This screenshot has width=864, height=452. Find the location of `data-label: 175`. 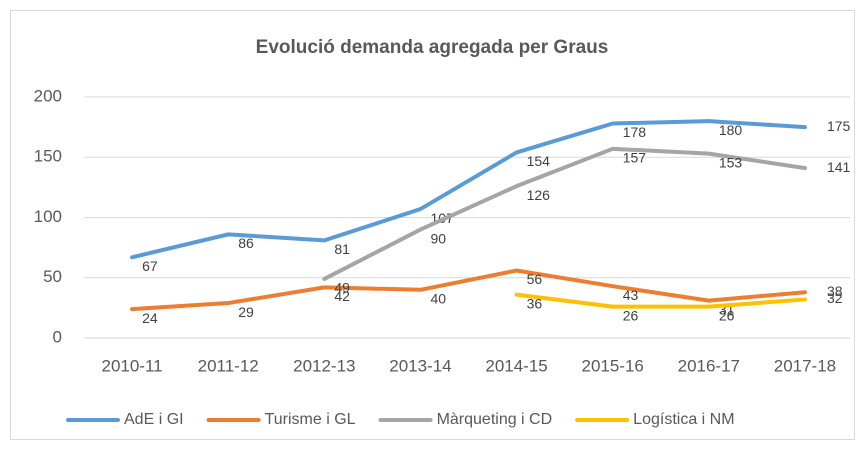

data-label: 175 is located at coordinates (839, 126).